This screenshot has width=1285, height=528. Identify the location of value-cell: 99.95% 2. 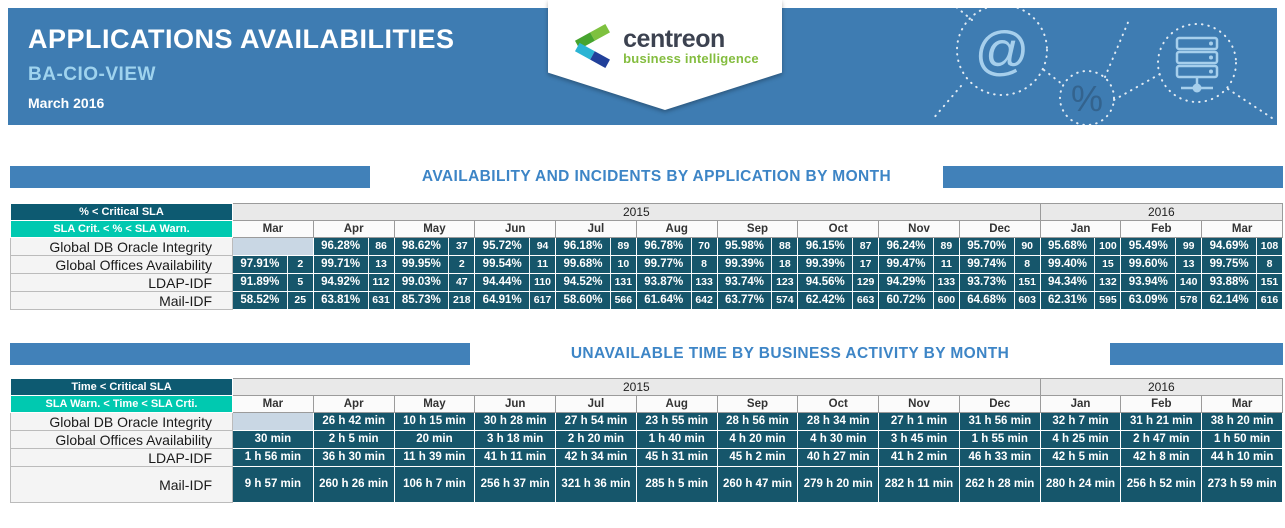
(434, 264).